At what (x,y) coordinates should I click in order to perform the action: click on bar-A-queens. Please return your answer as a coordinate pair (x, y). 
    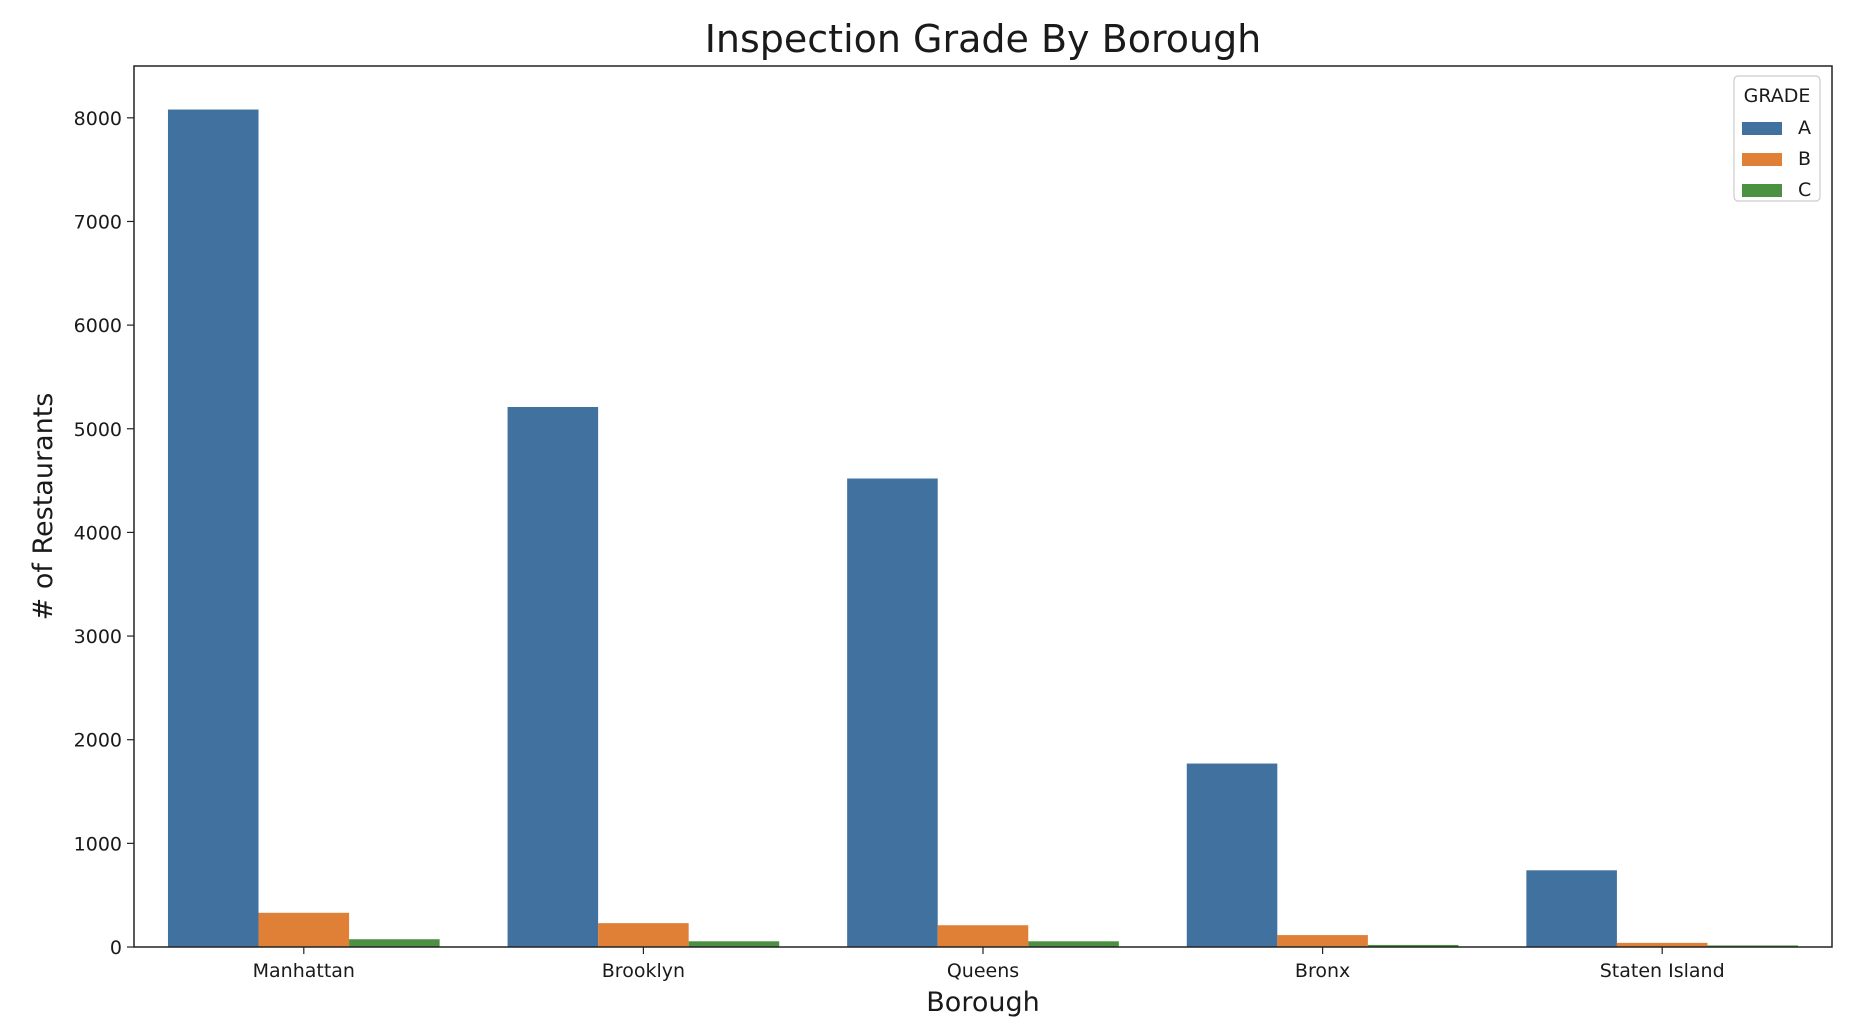
    Looking at the image, I should click on (892, 712).